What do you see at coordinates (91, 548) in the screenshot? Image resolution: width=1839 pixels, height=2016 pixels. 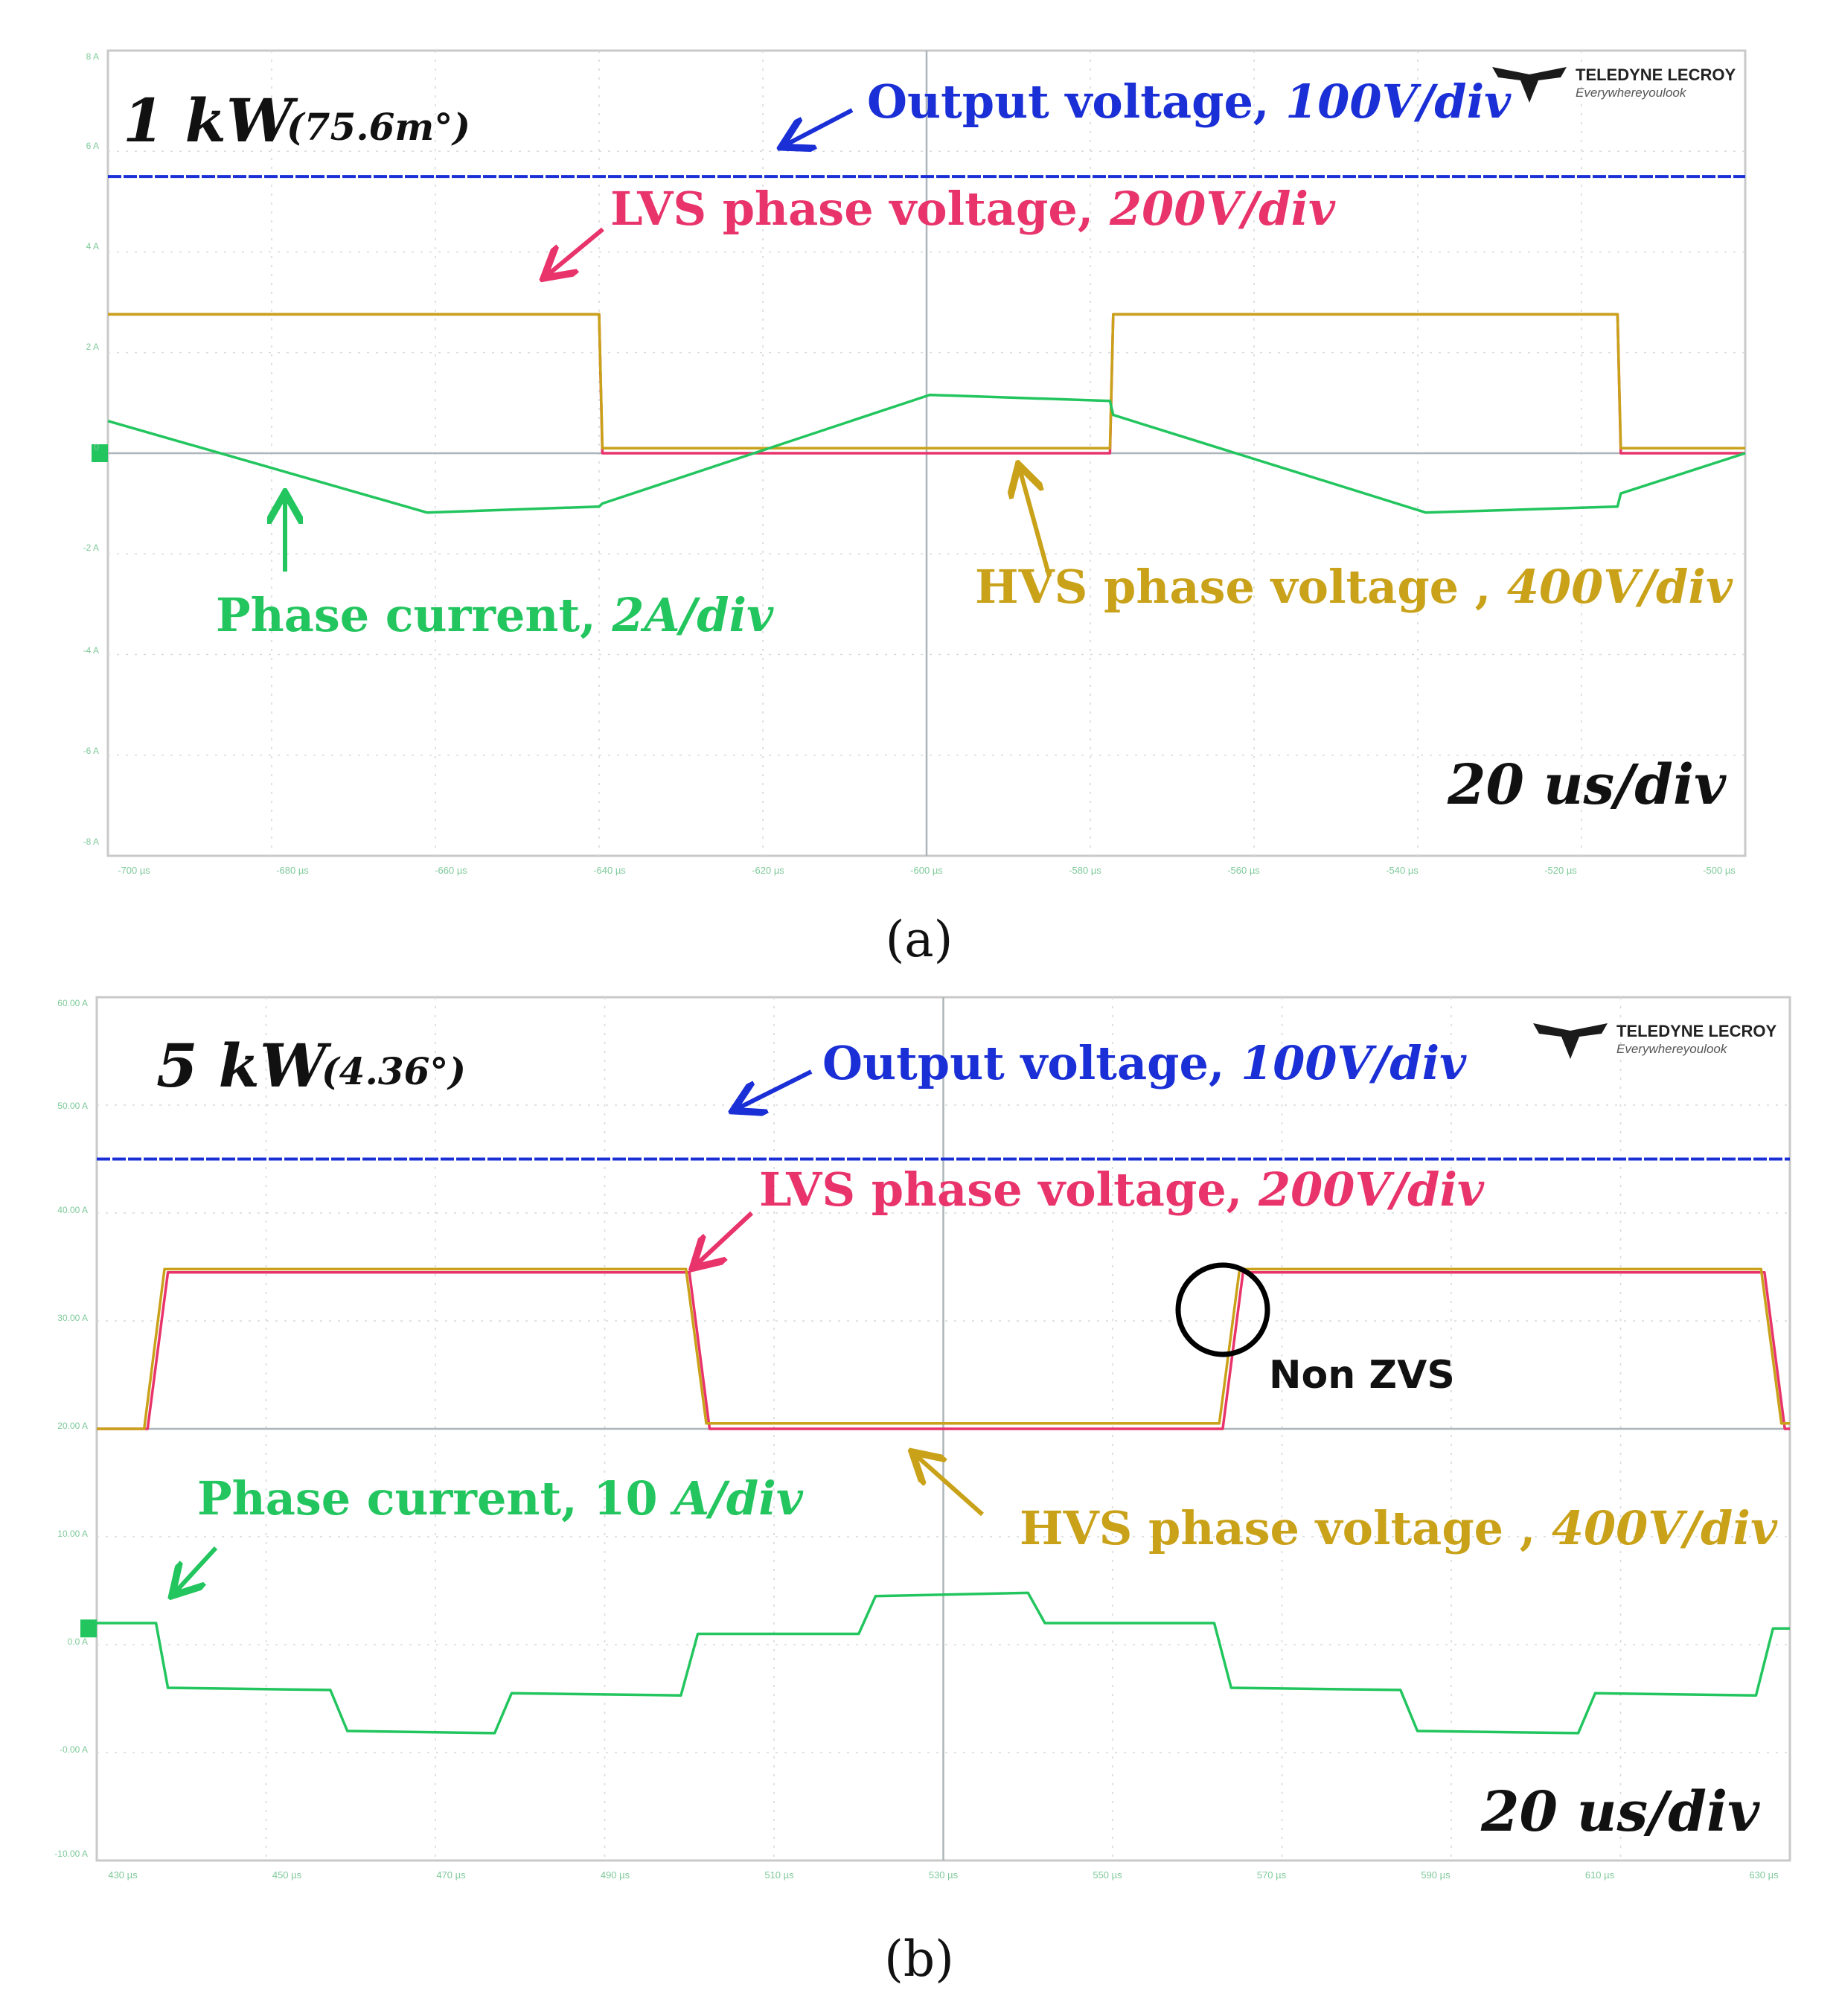 I see `y-tick-label: -2 A` at bounding box center [91, 548].